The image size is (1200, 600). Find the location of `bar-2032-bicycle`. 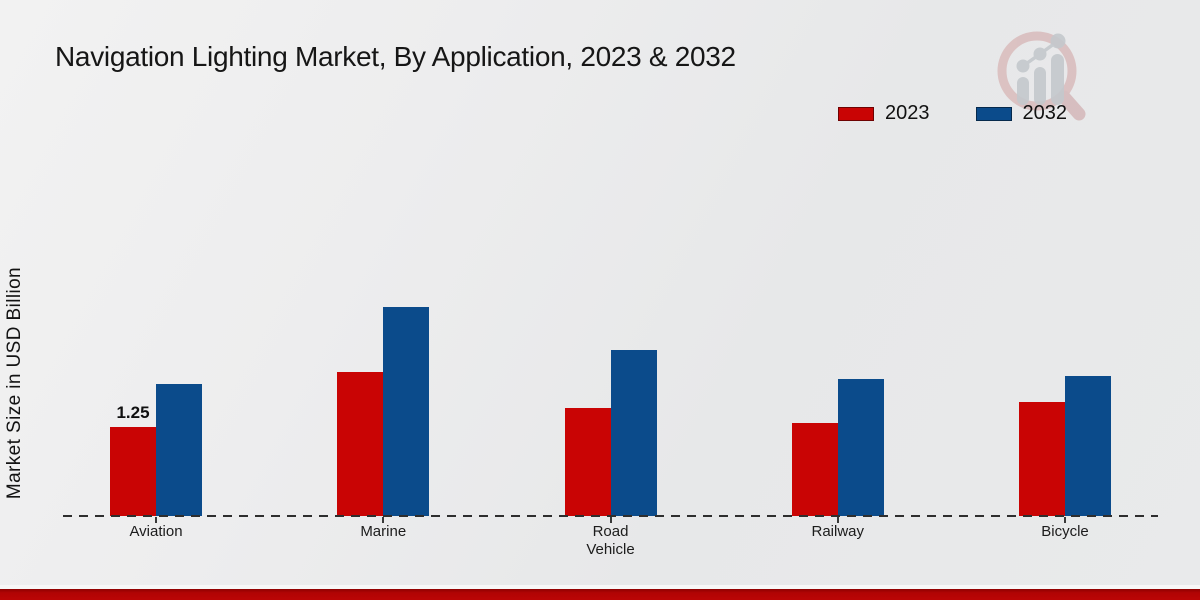

bar-2032-bicycle is located at coordinates (1088, 445).